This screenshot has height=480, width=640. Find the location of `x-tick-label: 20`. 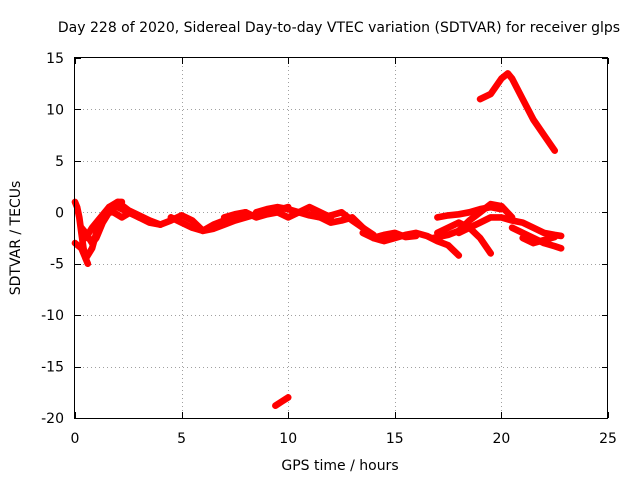

x-tick-label: 20 is located at coordinates (501, 439).